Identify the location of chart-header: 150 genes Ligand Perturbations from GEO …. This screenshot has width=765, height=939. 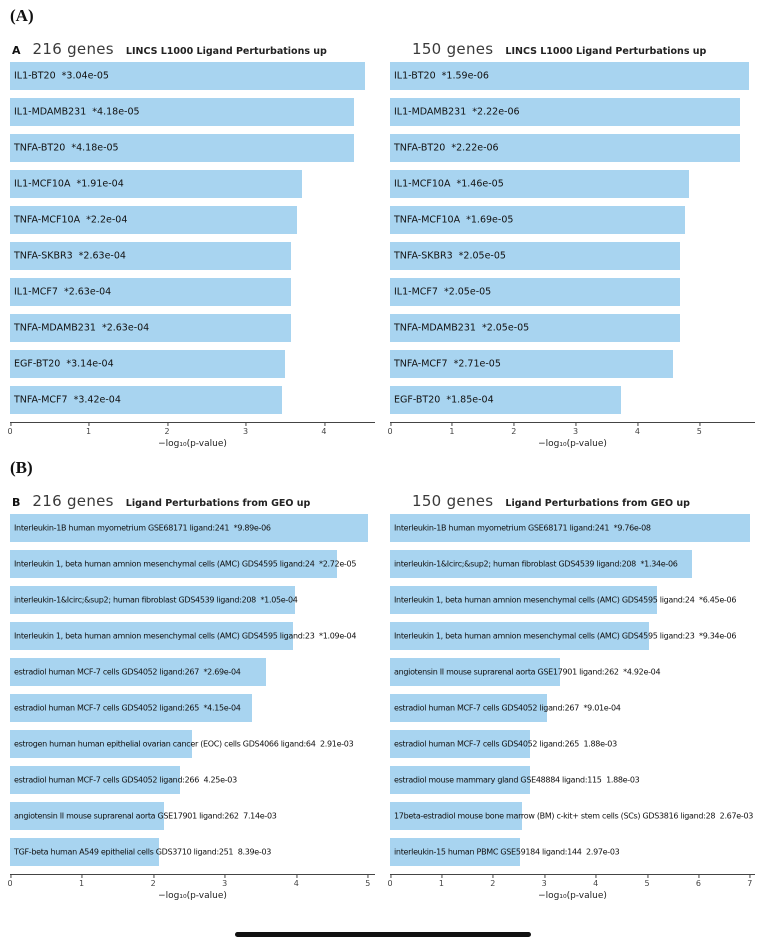
(573, 501).